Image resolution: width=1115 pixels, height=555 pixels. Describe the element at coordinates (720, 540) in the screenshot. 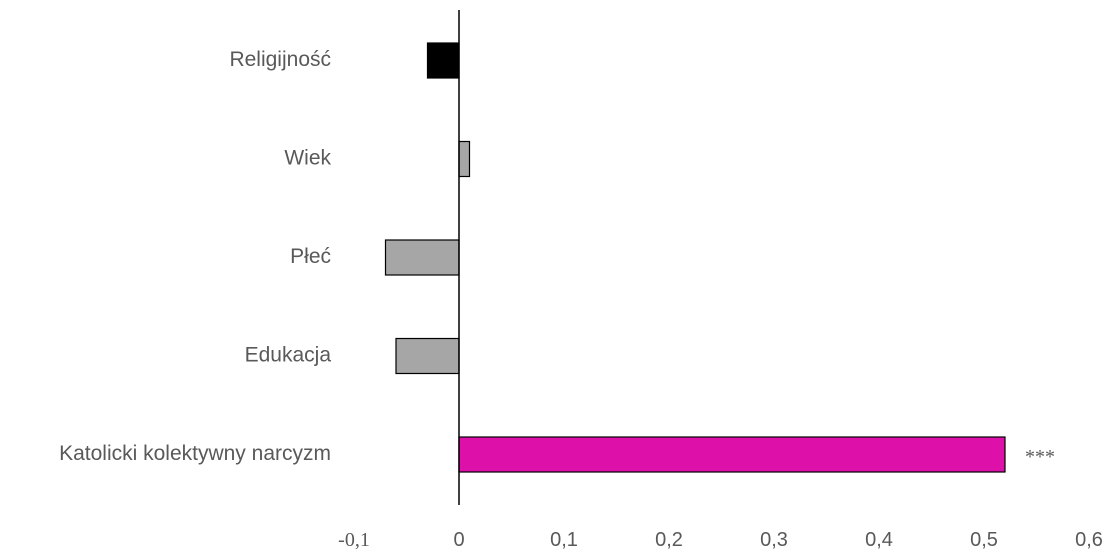

I see `x-tick-labels: -0,1 0 0,1 0,2 0,3 0,4 0,5 0,6` at that location.